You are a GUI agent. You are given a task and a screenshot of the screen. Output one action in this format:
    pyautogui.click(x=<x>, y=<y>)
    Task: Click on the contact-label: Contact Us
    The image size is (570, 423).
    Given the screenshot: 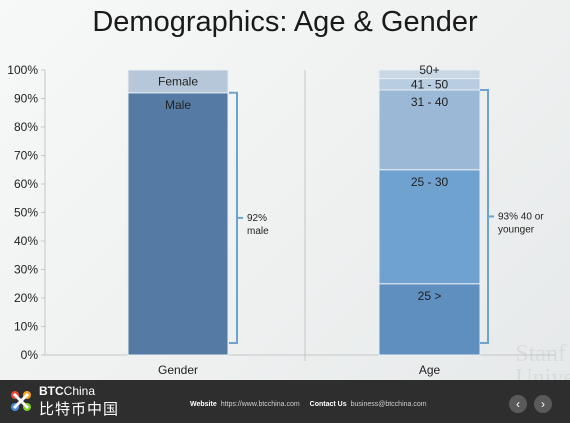 What is the action you would take?
    pyautogui.click(x=328, y=404)
    